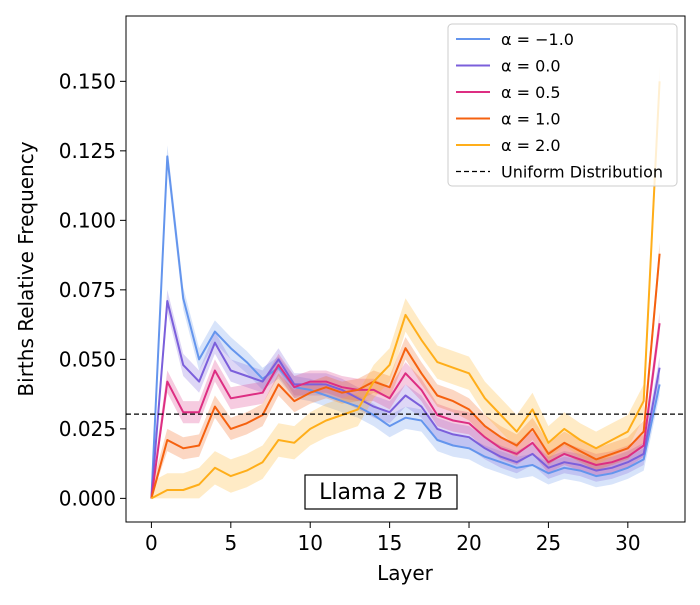  I want to click on x-tick-label: 20, so click(468, 543).